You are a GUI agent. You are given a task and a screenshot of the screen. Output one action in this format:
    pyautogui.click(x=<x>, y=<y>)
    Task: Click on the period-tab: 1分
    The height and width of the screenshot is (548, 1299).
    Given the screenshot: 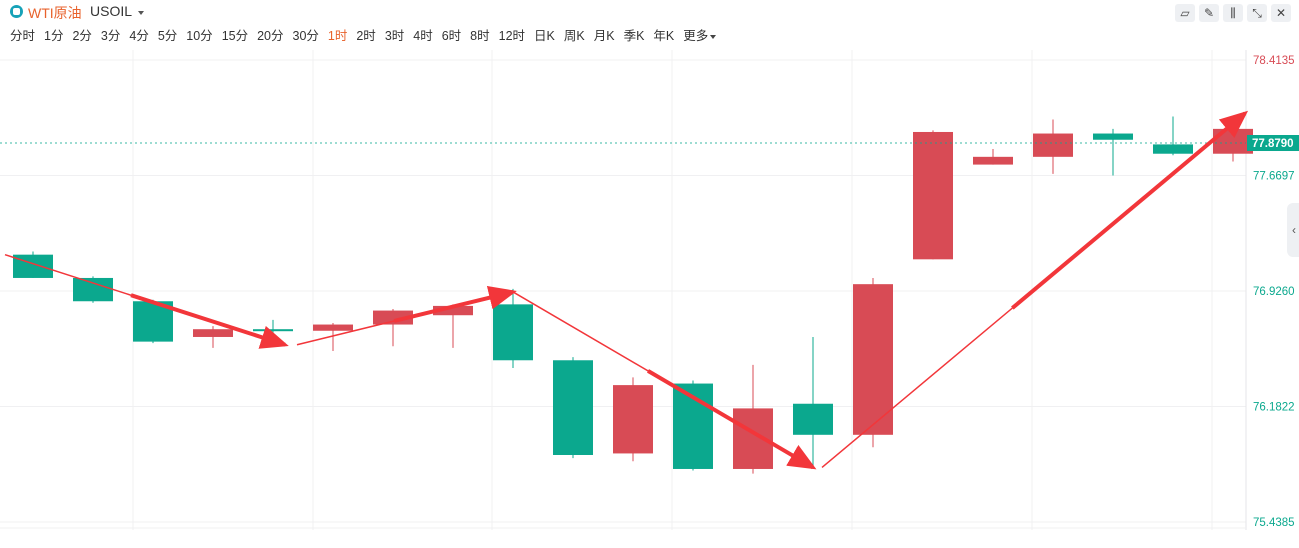 What is the action you would take?
    pyautogui.click(x=54, y=36)
    